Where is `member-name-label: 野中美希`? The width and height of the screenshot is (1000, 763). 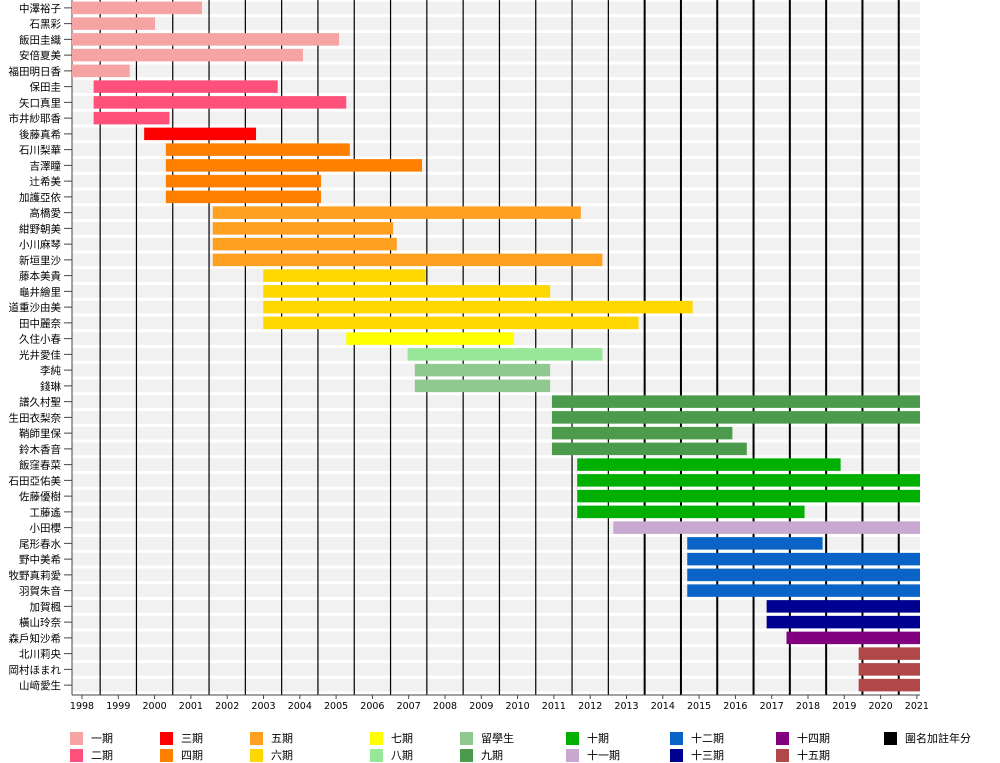 member-name-label: 野中美希 is located at coordinates (40, 559).